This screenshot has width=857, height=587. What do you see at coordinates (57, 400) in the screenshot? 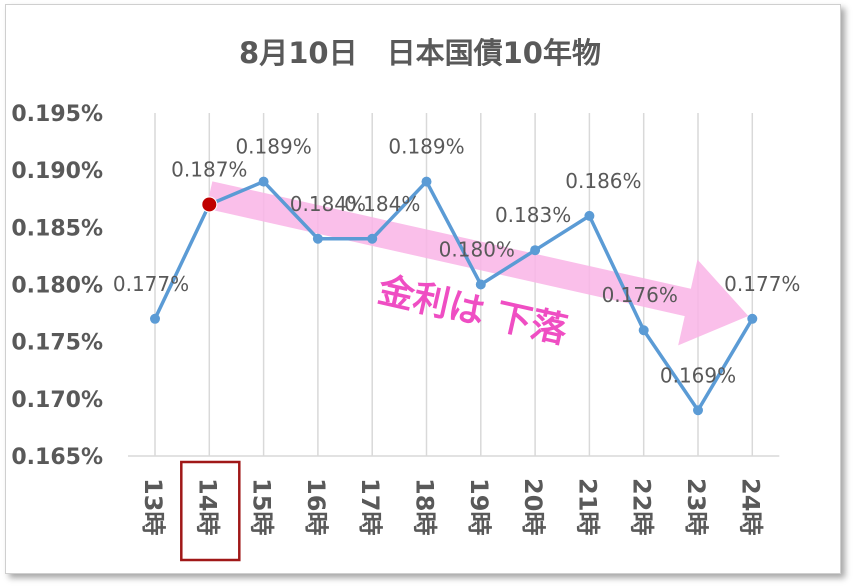
I see `y-tick-label: 0.170%` at bounding box center [57, 400].